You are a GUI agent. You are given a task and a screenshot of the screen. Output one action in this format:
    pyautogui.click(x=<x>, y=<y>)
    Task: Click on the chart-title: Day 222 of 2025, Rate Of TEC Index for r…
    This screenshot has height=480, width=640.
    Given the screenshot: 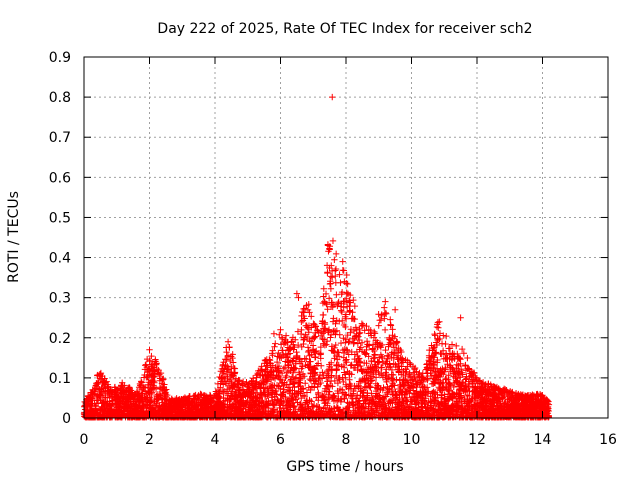 What is the action you would take?
    pyautogui.click(x=344, y=29)
    